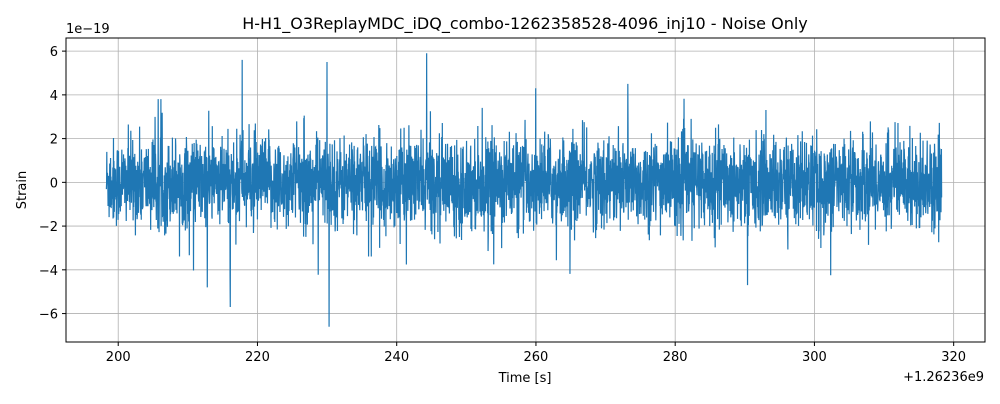  I want to click on x-tick-label: 240, so click(396, 357).